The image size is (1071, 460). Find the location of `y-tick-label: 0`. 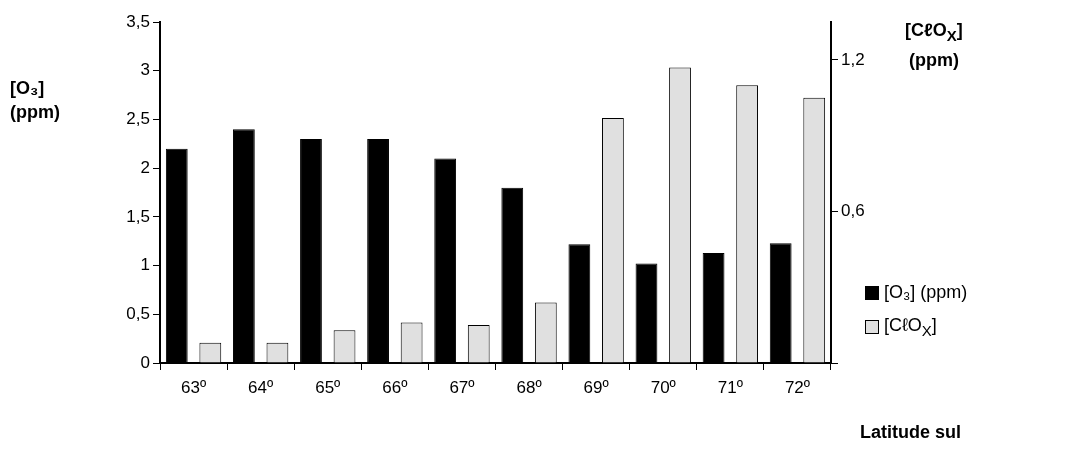

y-tick-label: 0 is located at coordinates (145, 362).